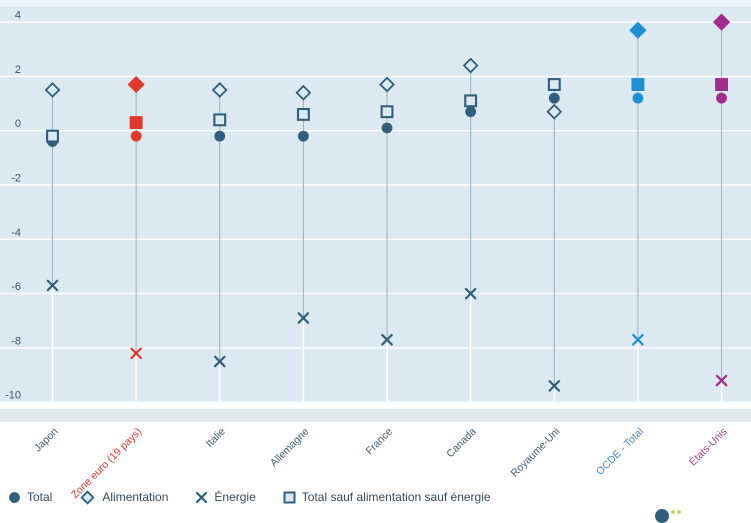  I want to click on core-square-icon, so click(289, 497).